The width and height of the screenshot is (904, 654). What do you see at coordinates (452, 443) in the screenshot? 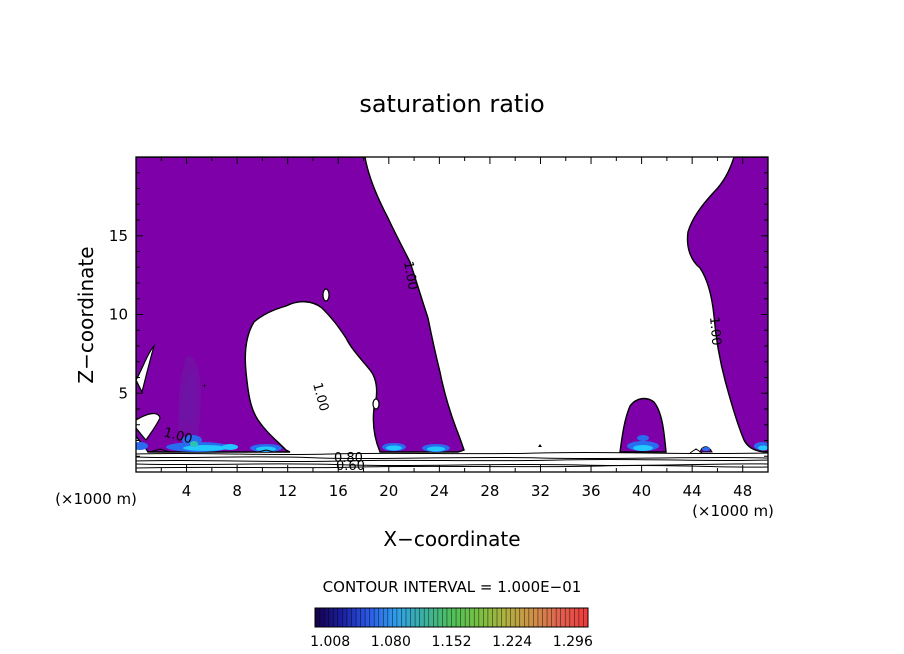
I see `surface-maxima` at bounding box center [452, 443].